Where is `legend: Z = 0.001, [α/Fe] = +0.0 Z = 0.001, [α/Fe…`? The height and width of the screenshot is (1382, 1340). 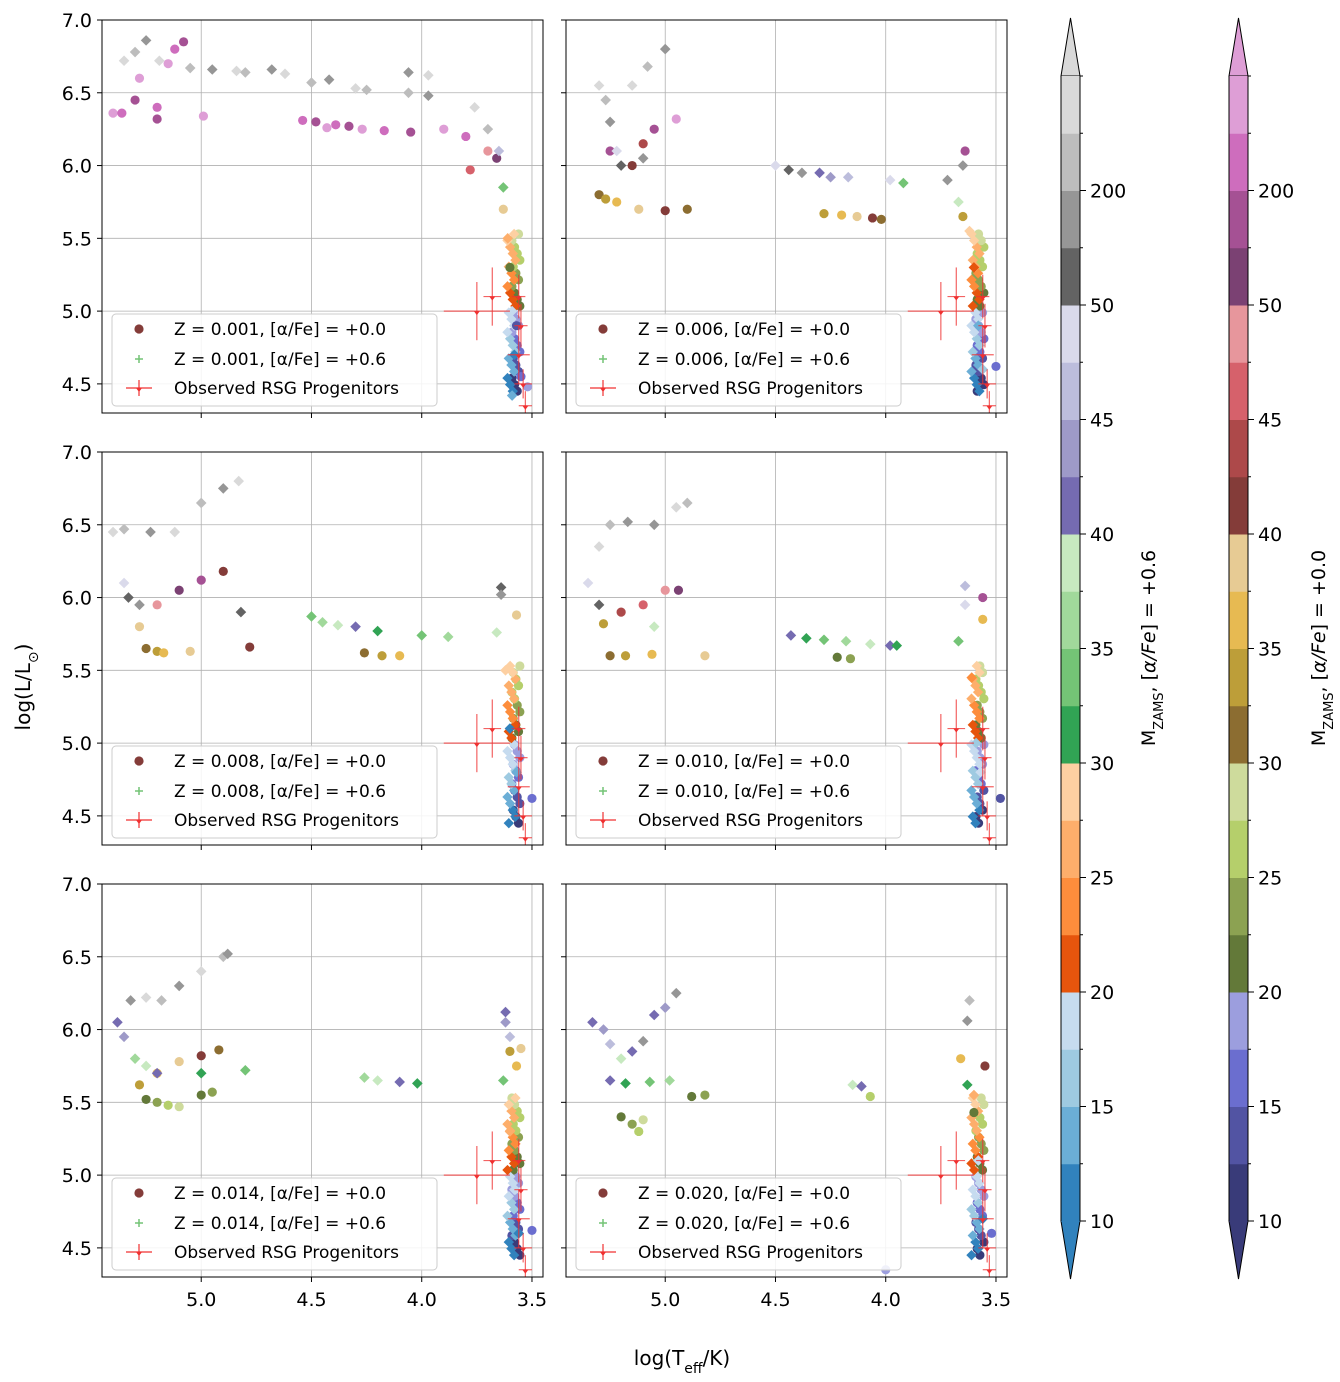 legend: Z = 0.001, [α/Fe] = +0.0 Z = 0.001, [α/Fe… is located at coordinates (274, 360).